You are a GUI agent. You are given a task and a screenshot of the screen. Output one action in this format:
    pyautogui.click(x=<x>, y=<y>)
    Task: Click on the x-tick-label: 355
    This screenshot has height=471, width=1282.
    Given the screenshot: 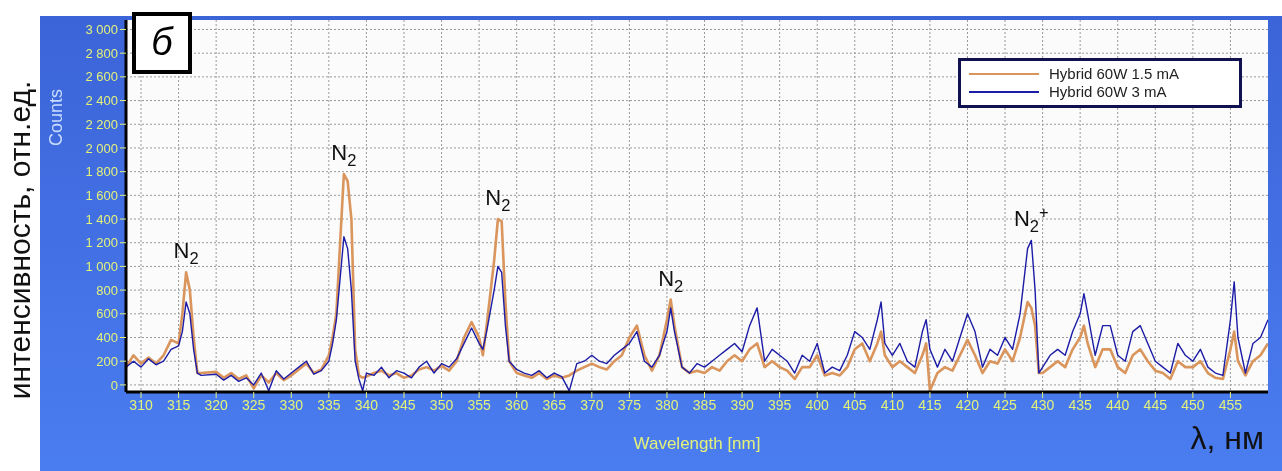 What is the action you would take?
    pyautogui.click(x=479, y=404)
    